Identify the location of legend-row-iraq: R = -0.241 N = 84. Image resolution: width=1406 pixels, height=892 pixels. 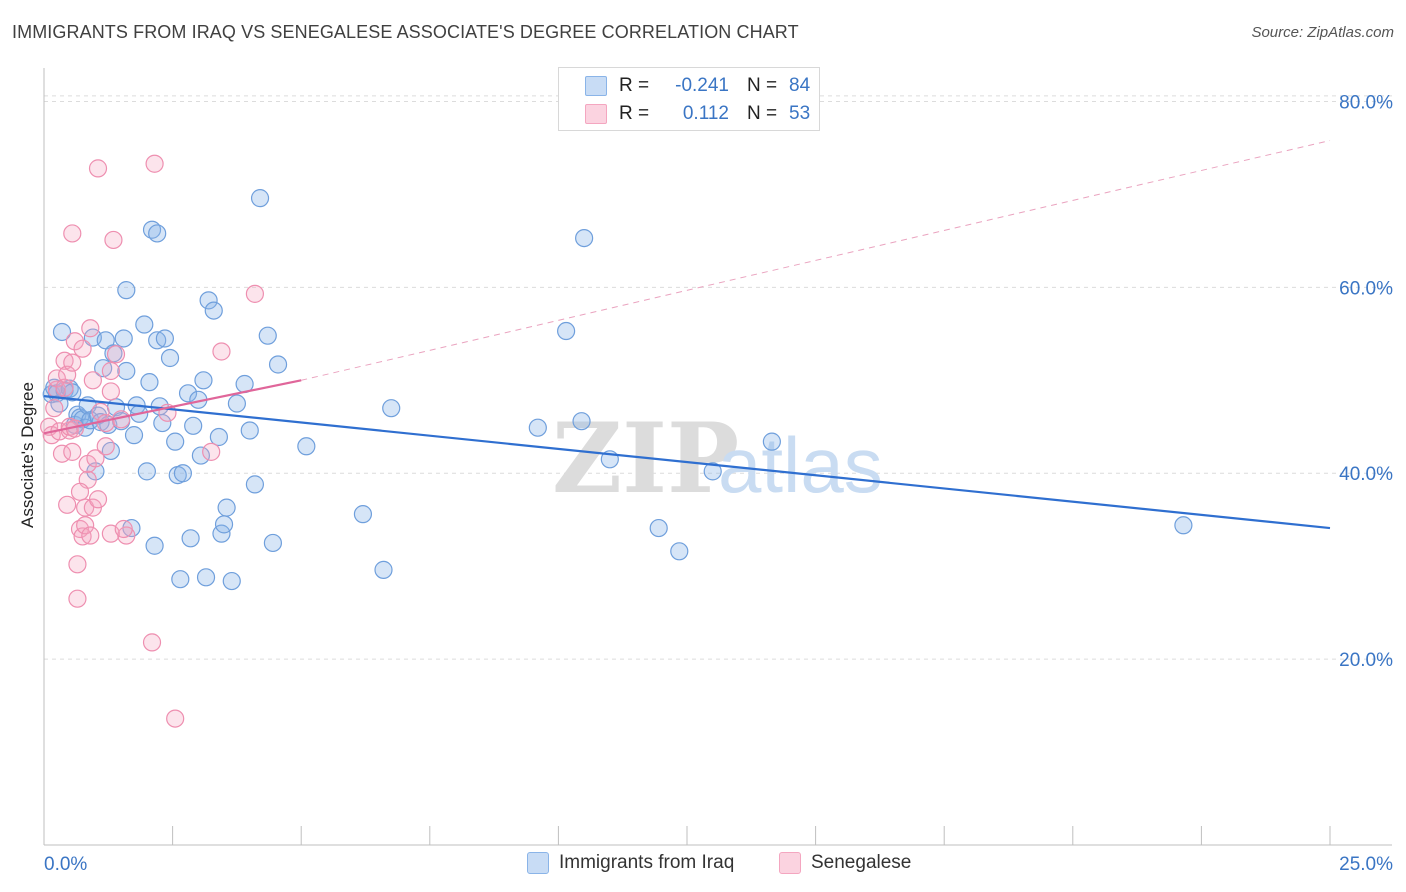
(684, 86).